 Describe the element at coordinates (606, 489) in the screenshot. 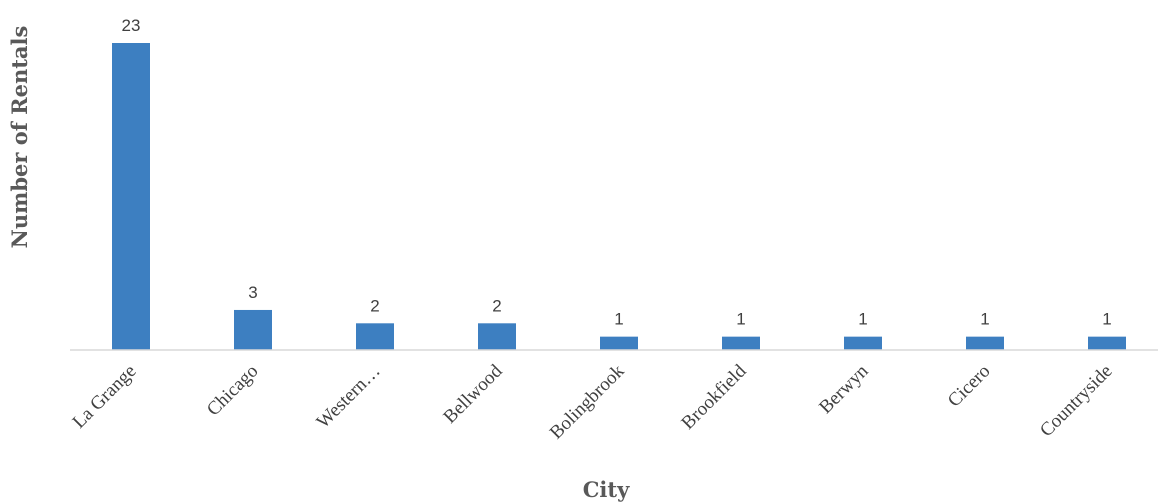

I see `x-axis-title: City` at that location.